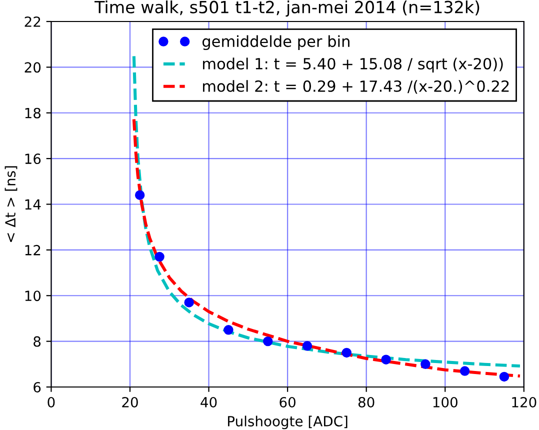  I want to click on x-tick-label: 40, so click(208, 402).